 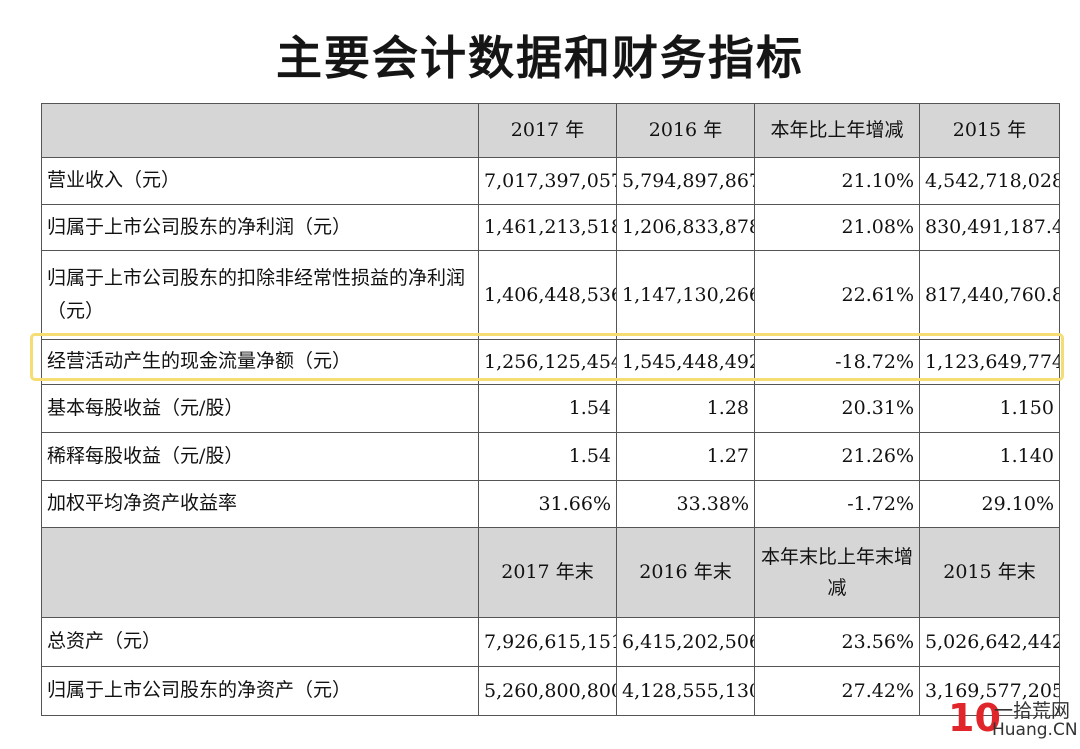 I want to click on value-2016: 5,794,897,867.13, so click(x=685, y=181).